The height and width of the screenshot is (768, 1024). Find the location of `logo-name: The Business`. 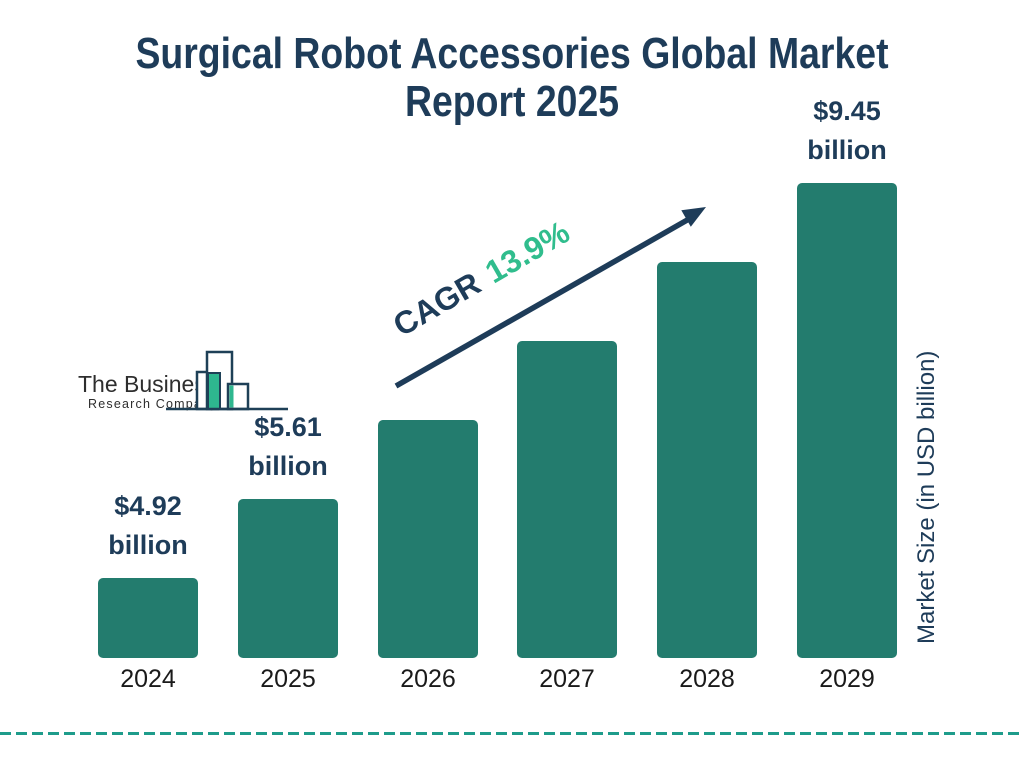

logo-name: The Business is located at coordinates (148, 384).